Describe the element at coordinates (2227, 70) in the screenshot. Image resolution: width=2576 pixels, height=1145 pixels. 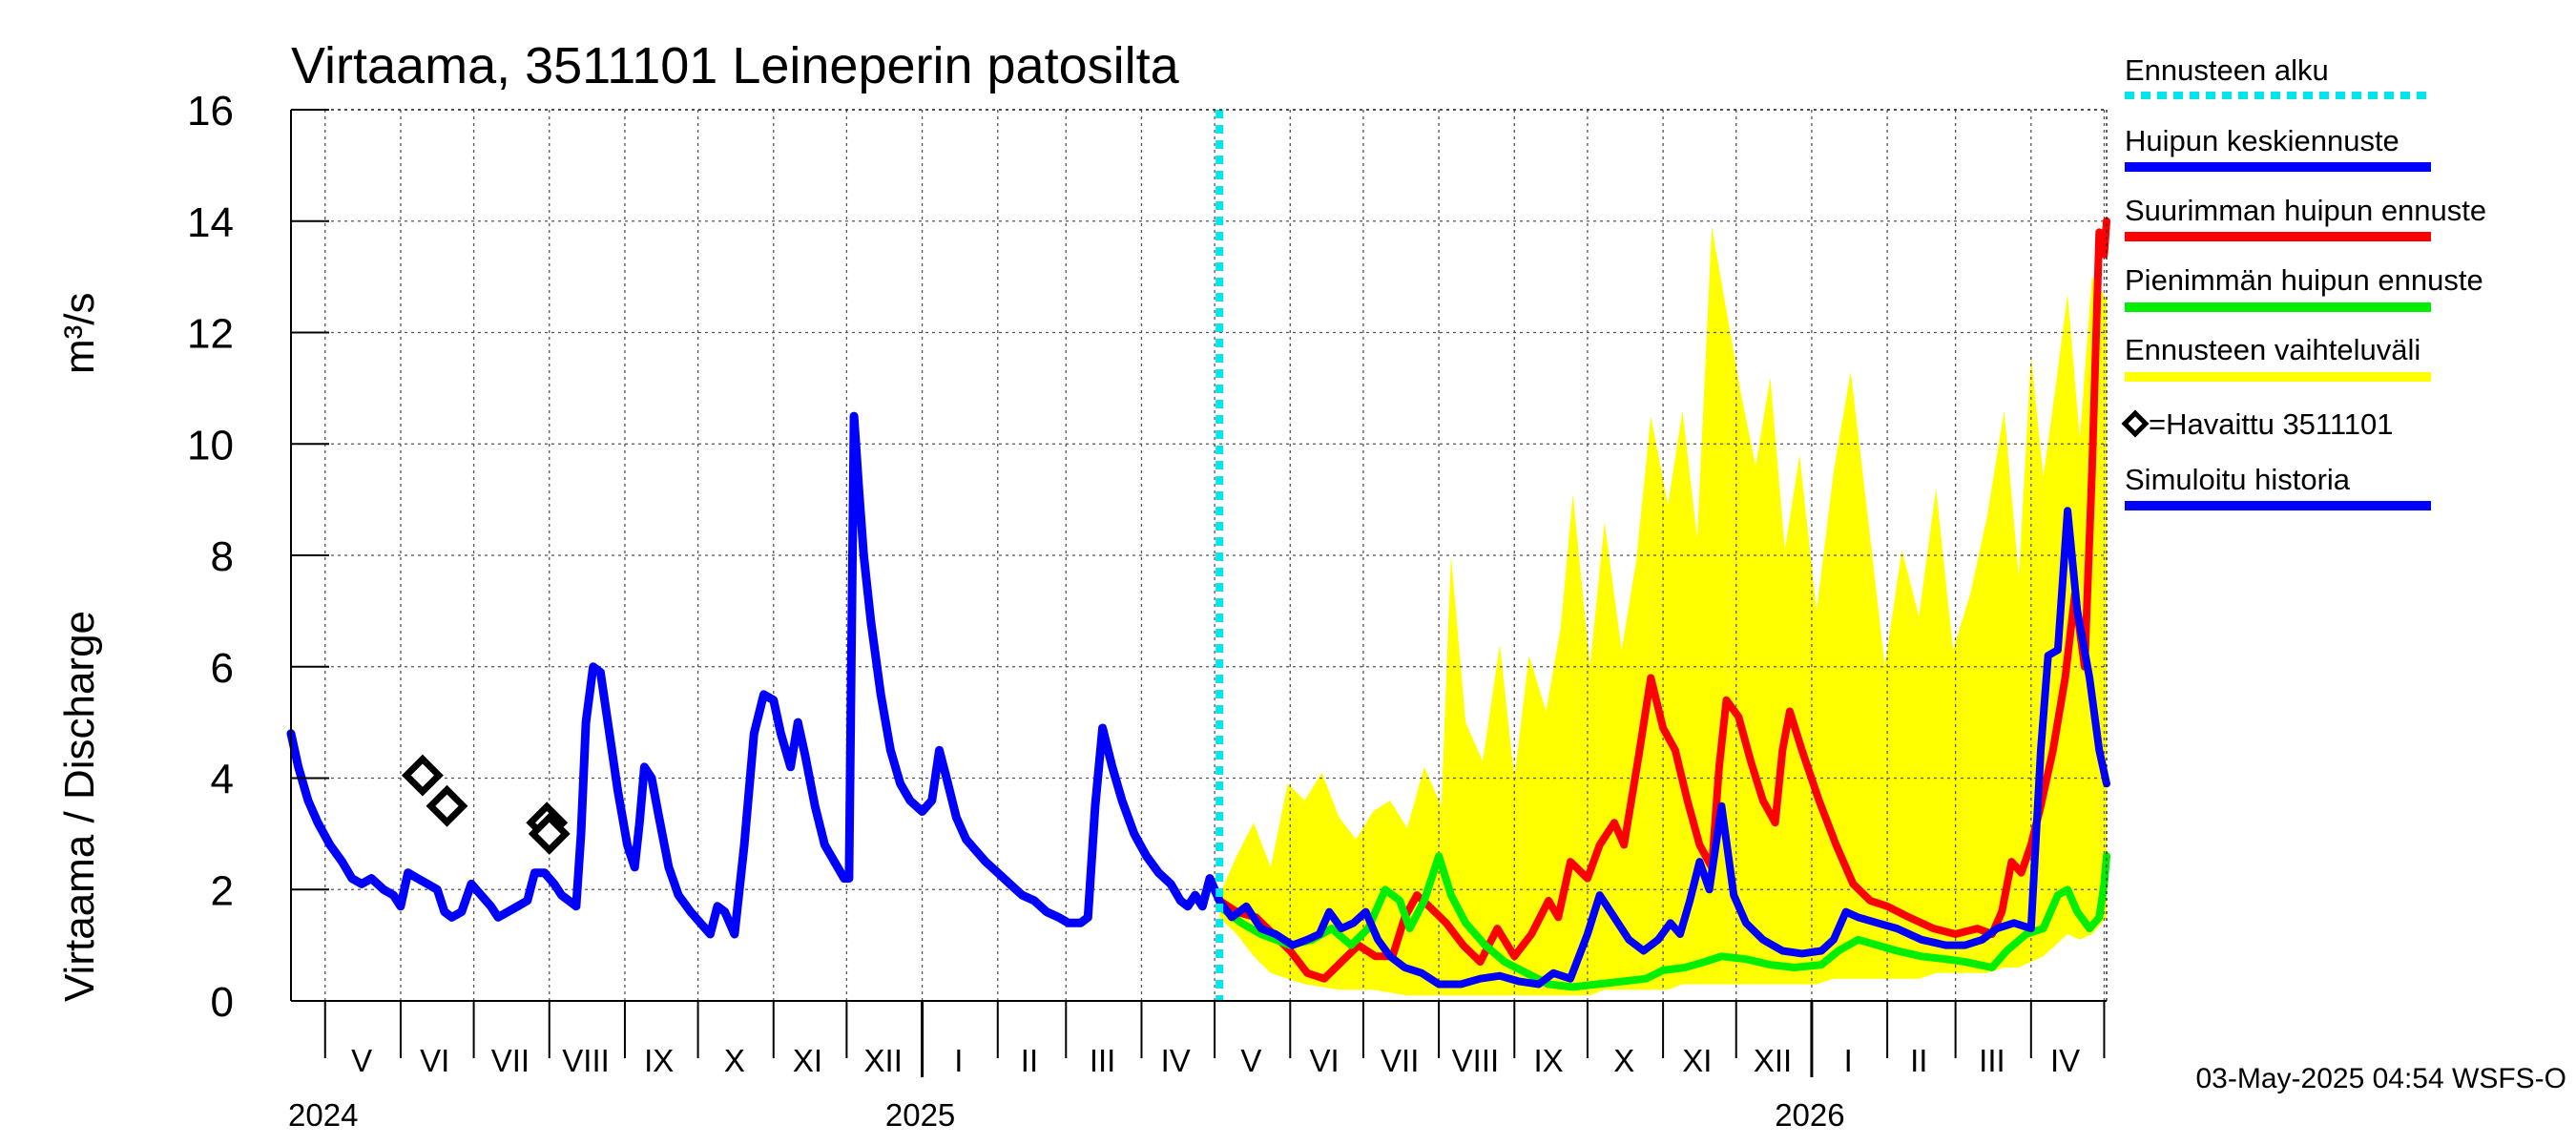
I see `legend-label-ennusteen-alku: Ennusteen alku` at that location.